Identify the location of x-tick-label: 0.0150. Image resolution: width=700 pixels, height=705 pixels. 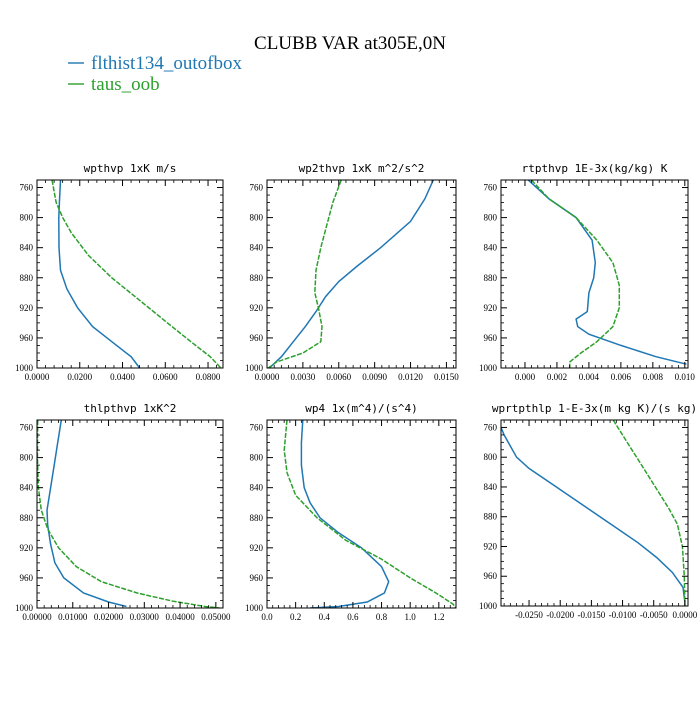
(446, 377).